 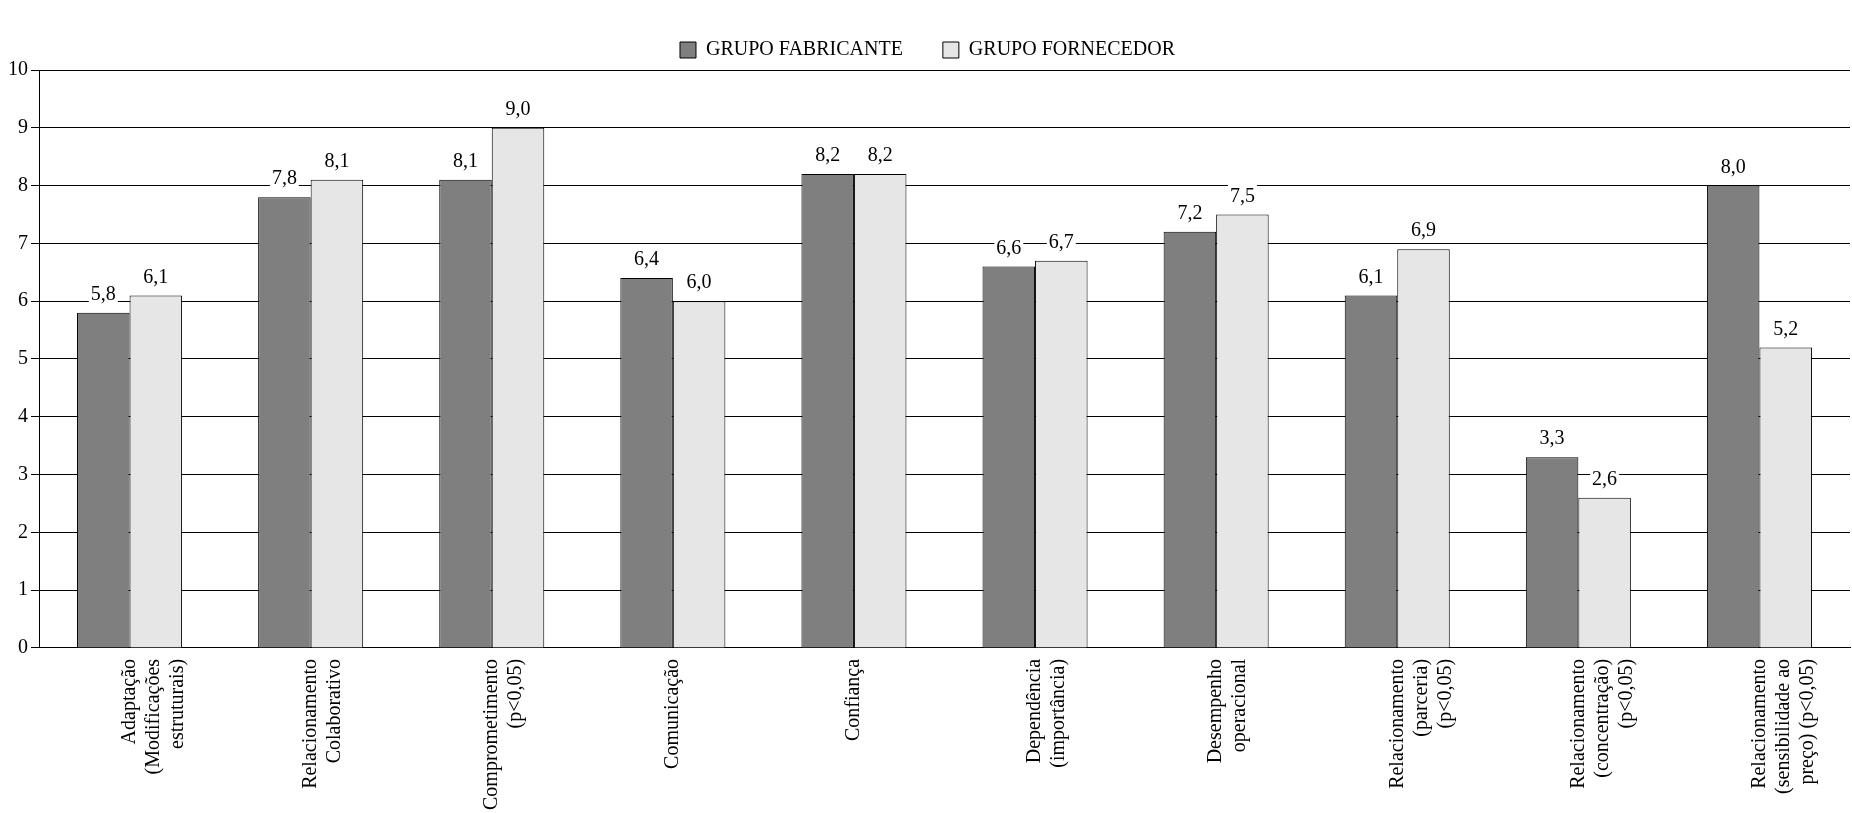 What do you see at coordinates (699, 281) in the screenshot?
I see `data-label: 6,0` at bounding box center [699, 281].